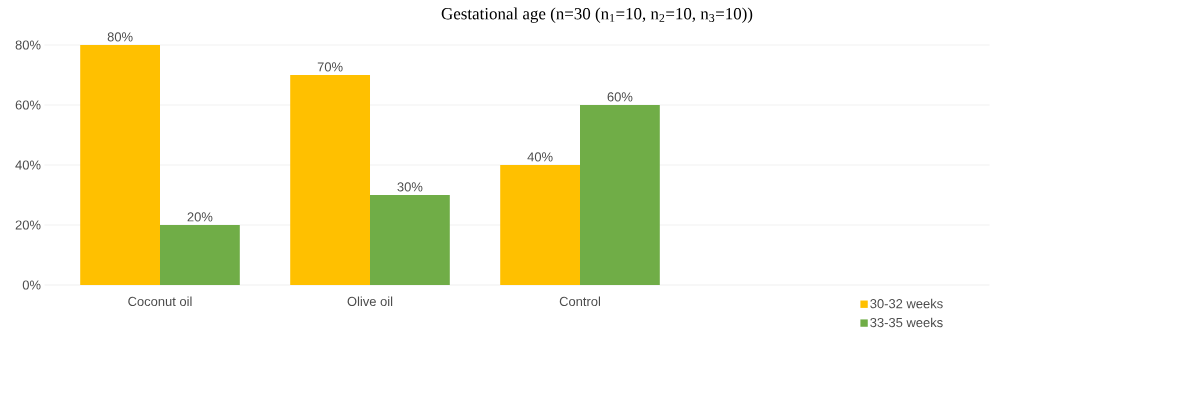  What do you see at coordinates (620, 97) in the screenshot?
I see `data-label: 60%` at bounding box center [620, 97].